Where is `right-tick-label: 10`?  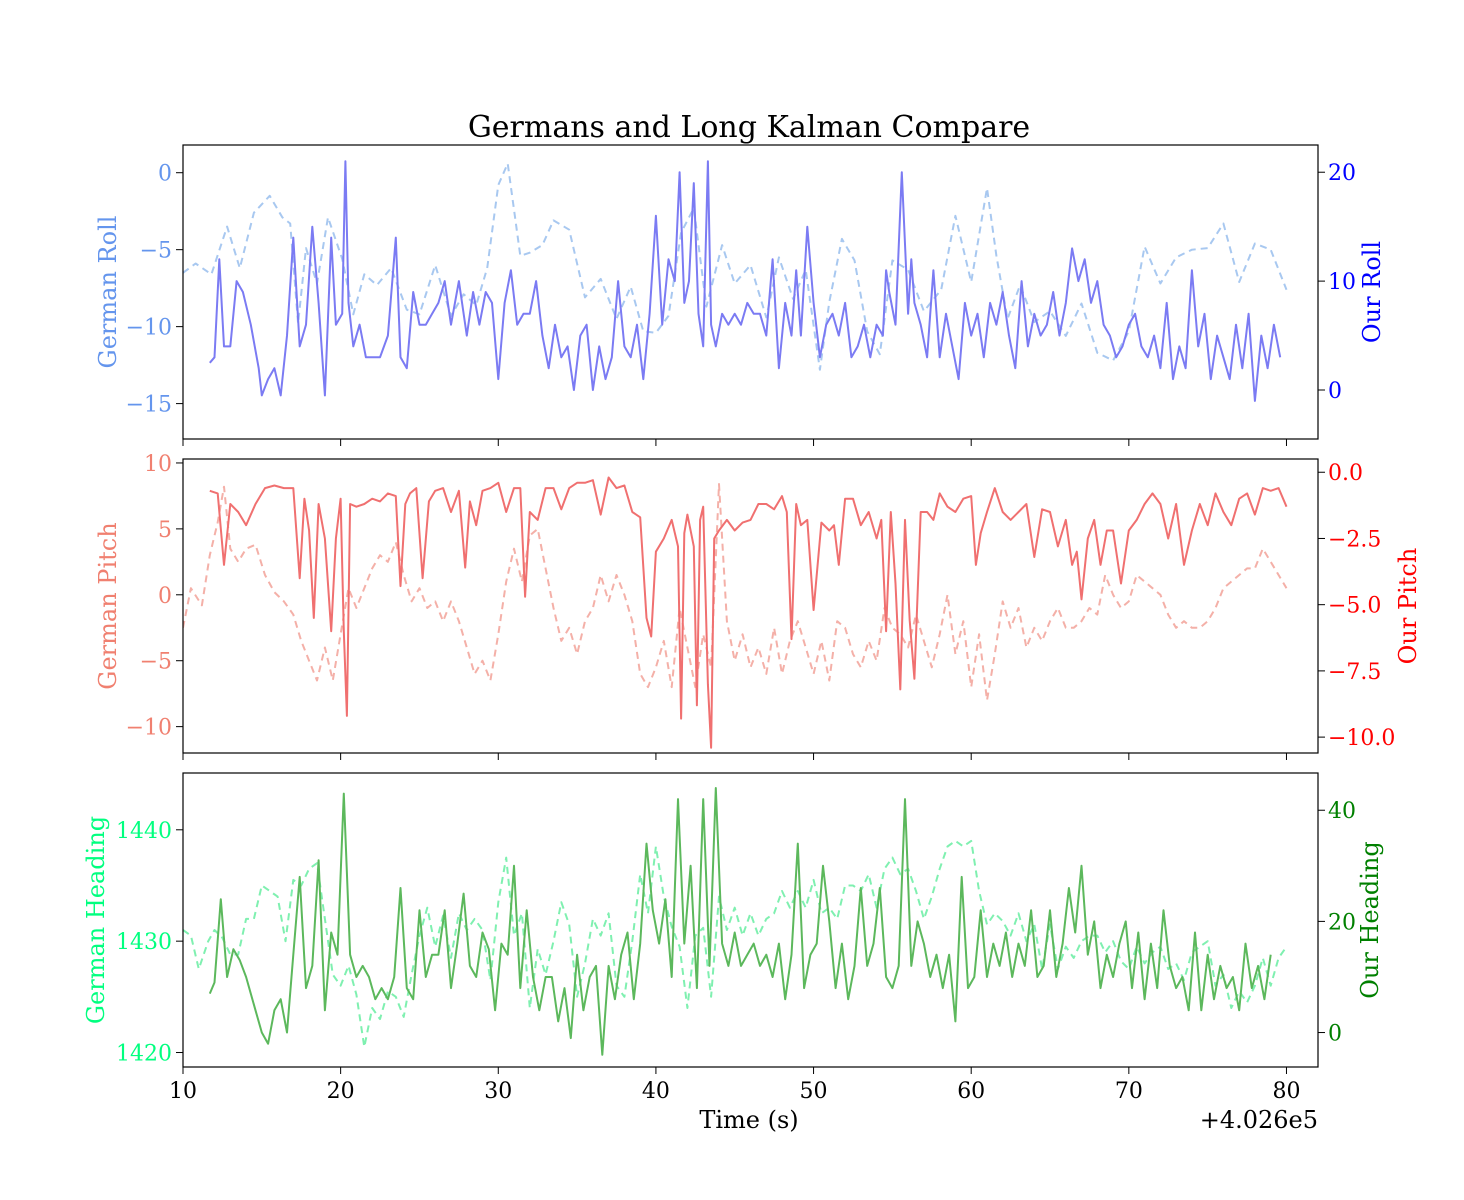 right-tick-label: 10 is located at coordinates (1342, 282).